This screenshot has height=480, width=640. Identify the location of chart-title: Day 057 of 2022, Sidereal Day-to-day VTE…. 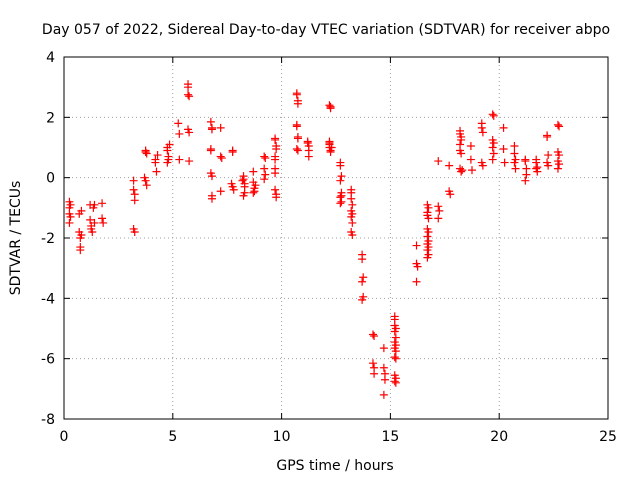
(326, 30).